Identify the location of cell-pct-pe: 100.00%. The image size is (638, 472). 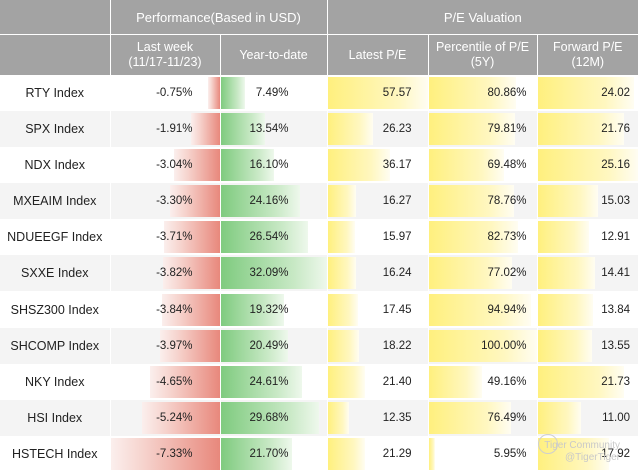
(483, 345).